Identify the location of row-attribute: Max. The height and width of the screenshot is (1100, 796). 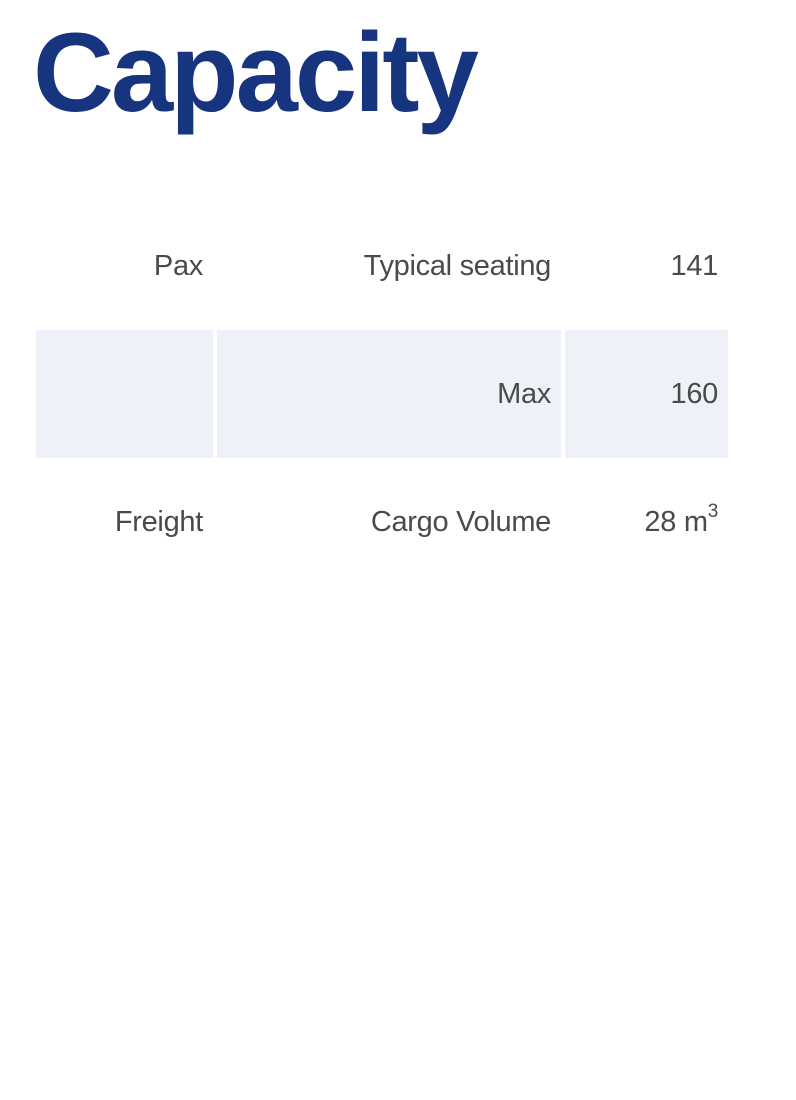
(389, 394).